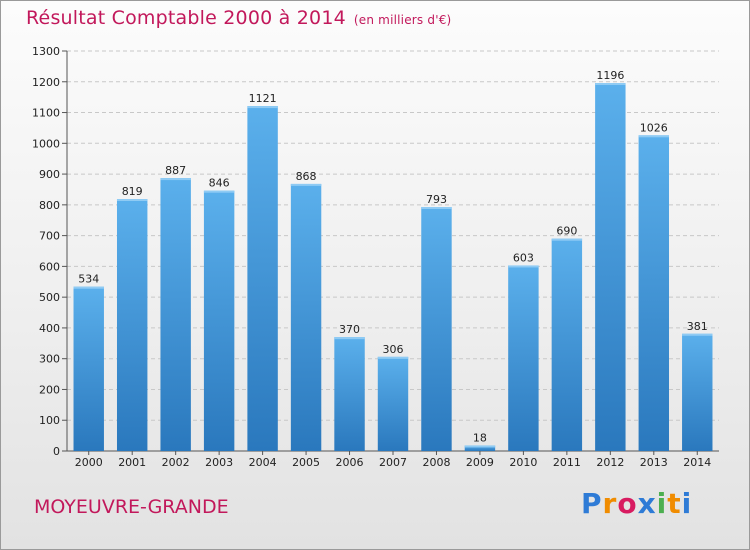 The image size is (750, 550). Describe the element at coordinates (436, 462) in the screenshot. I see `x-tick-label: 2008` at that location.